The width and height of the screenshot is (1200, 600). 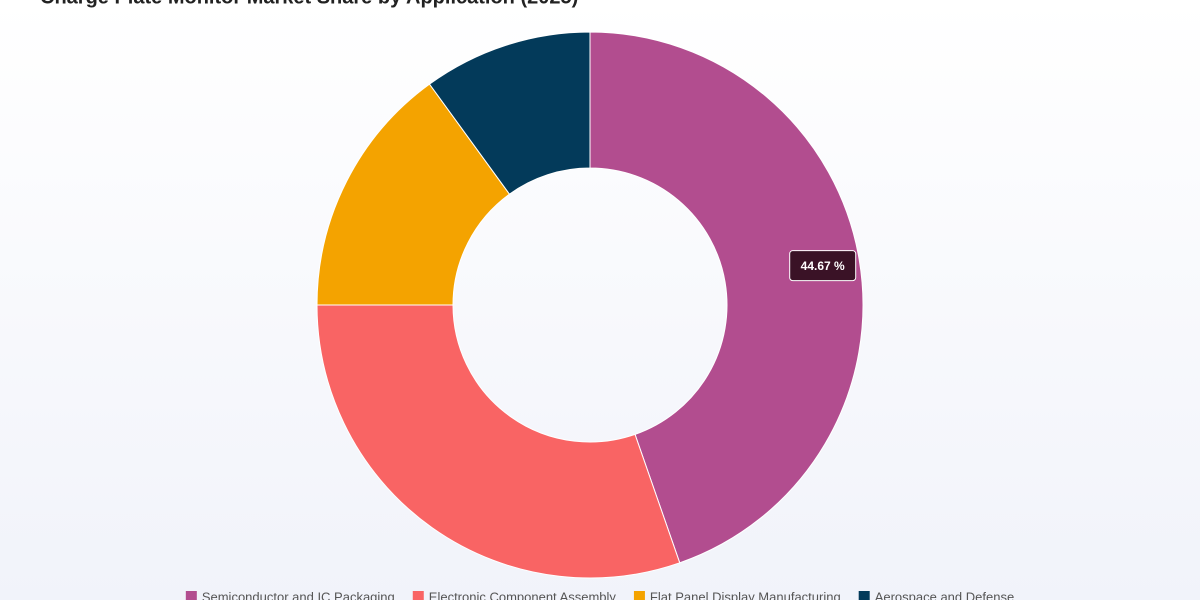 What do you see at coordinates (298, 594) in the screenshot?
I see `legend-label: Semiconductor and IC Packaging` at bounding box center [298, 594].